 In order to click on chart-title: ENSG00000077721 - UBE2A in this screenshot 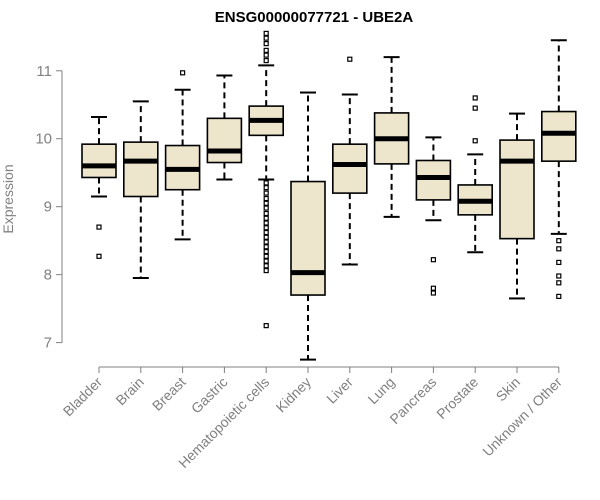, I will do `click(314, 17)`.